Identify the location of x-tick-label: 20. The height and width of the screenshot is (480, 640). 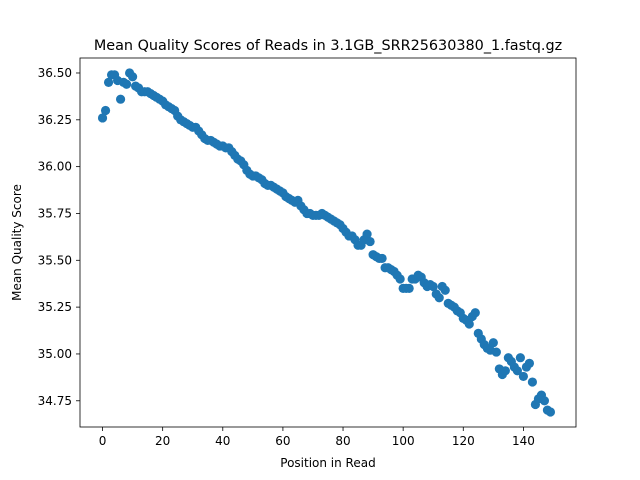
(162, 441).